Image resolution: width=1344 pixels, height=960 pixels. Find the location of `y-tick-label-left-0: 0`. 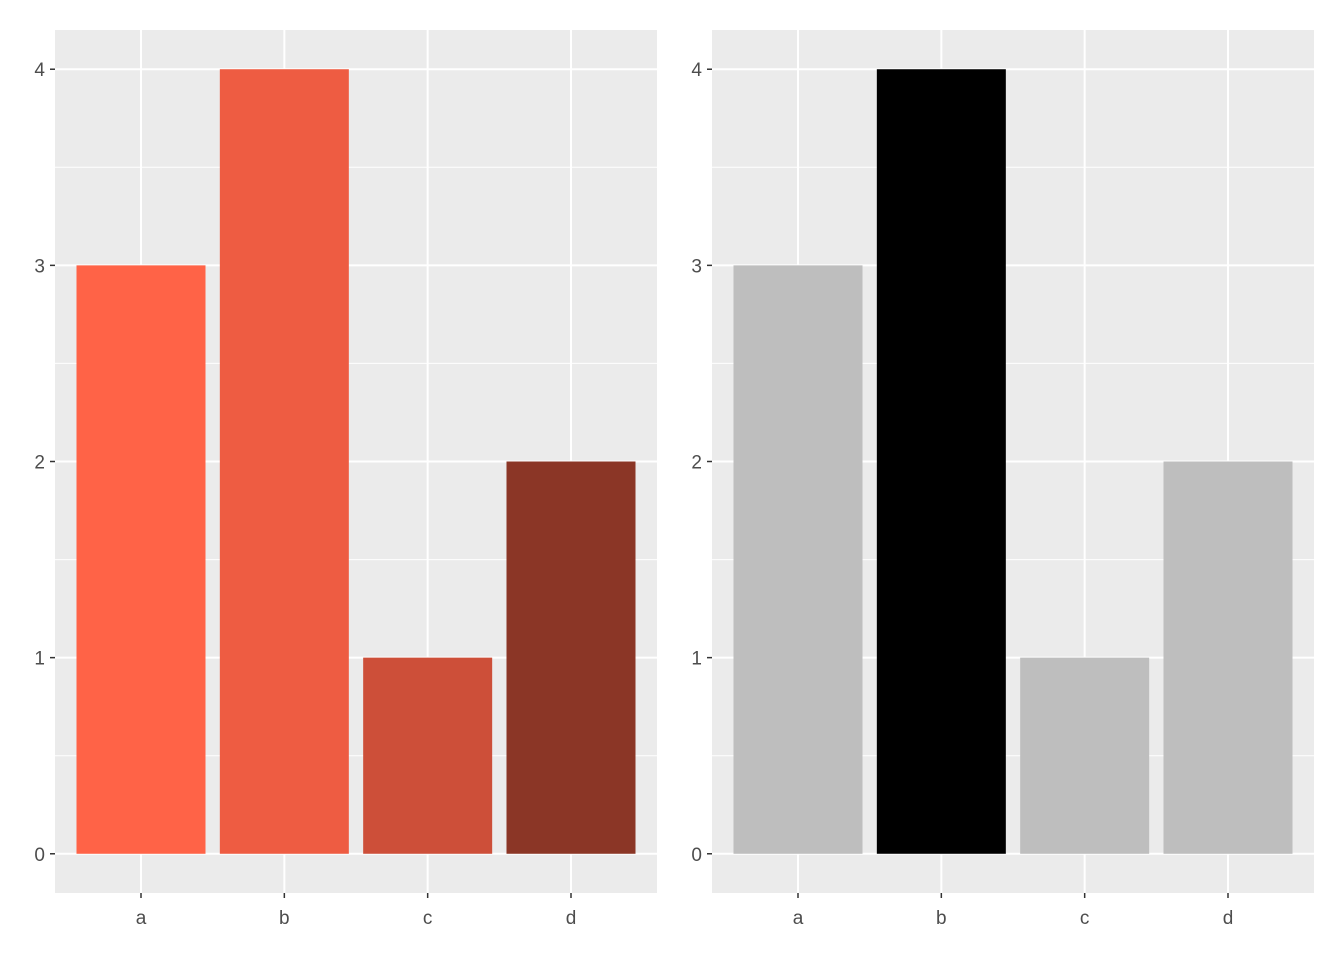

y-tick-label-left-0: 0 is located at coordinates (39, 855).